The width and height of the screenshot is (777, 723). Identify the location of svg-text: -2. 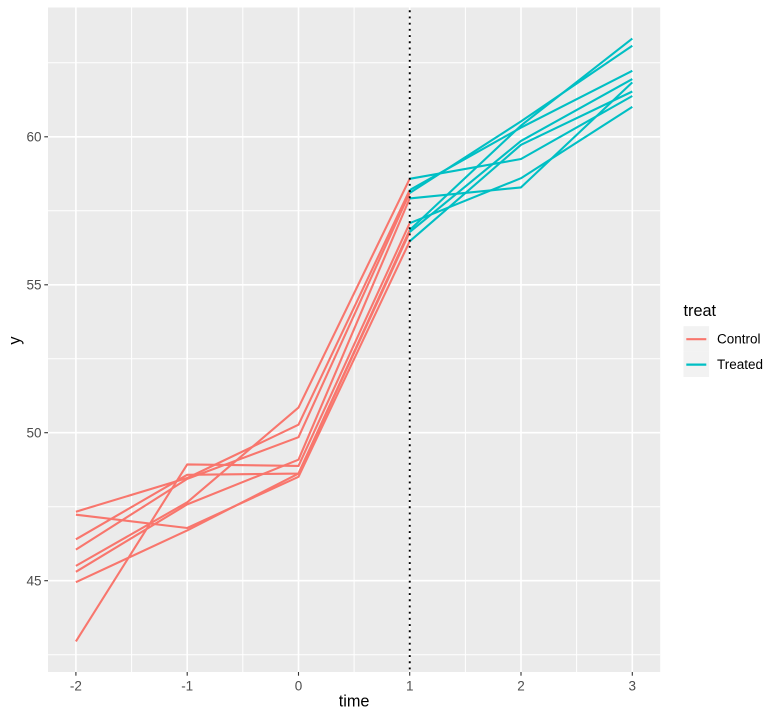
(76, 685).